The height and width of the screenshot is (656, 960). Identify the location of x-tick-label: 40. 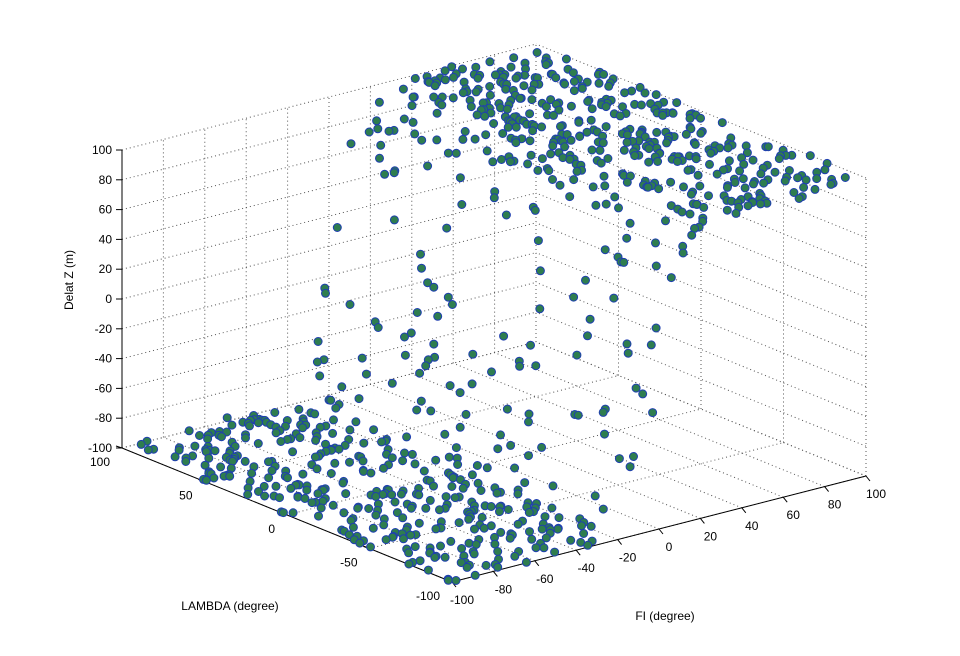
(752, 526).